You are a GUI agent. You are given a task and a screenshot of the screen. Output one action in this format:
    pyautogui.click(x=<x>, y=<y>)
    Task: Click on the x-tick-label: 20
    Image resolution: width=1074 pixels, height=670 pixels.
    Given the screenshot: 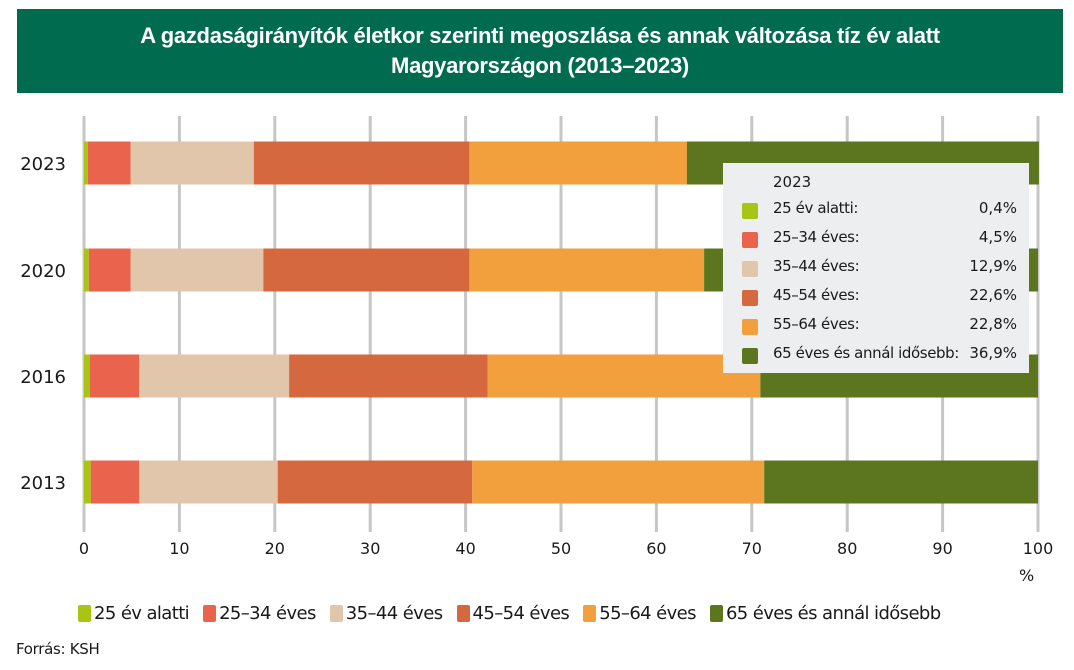 What is the action you would take?
    pyautogui.click(x=275, y=548)
    